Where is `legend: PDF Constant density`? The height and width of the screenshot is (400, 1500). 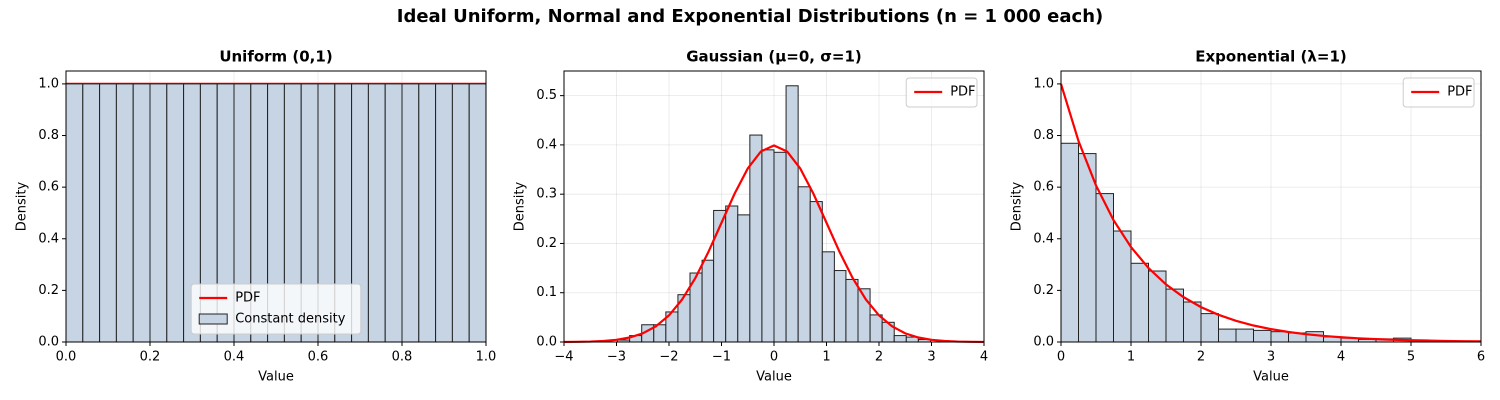 legend: PDF Constant density is located at coordinates (276, 309).